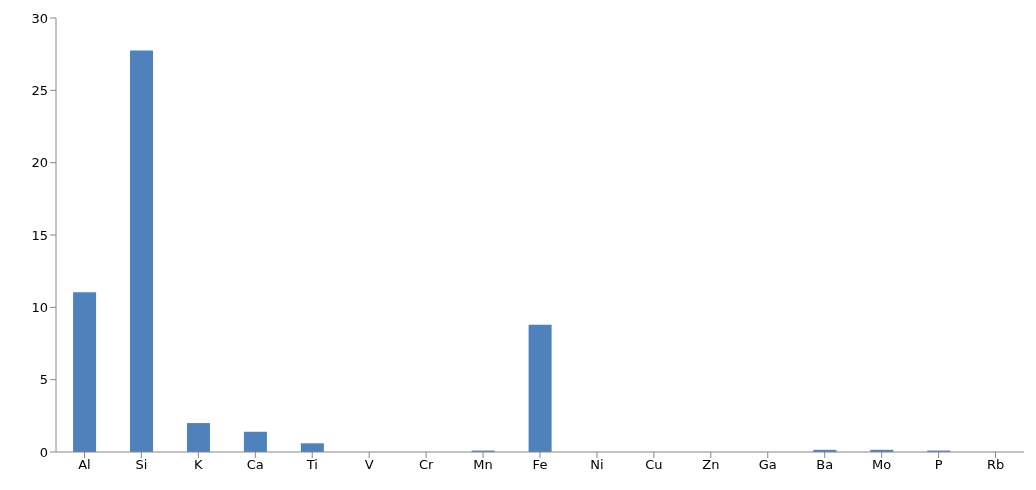  What do you see at coordinates (938, 465) in the screenshot?
I see `x-tick-label: P` at bounding box center [938, 465].